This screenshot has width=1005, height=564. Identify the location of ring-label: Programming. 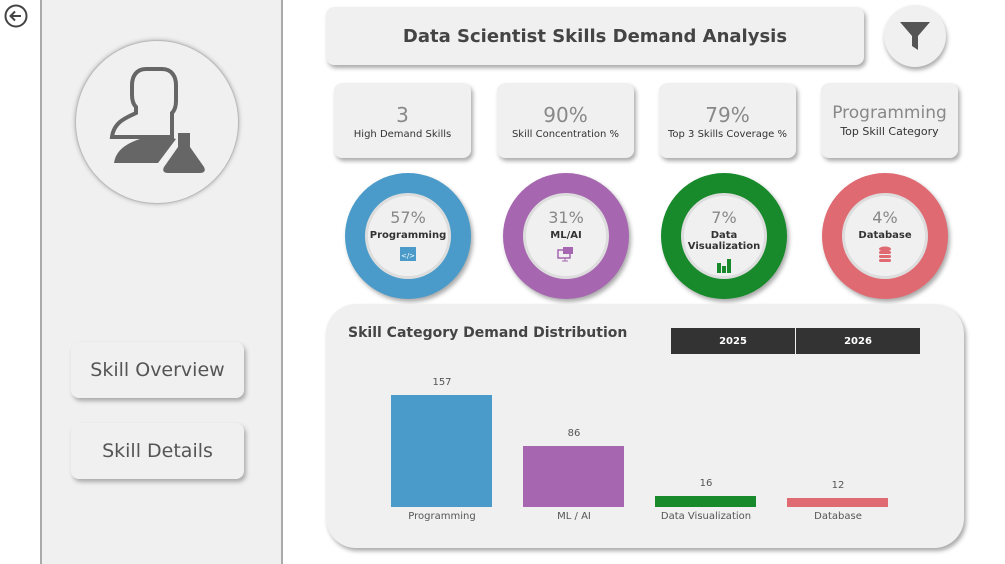
(408, 235).